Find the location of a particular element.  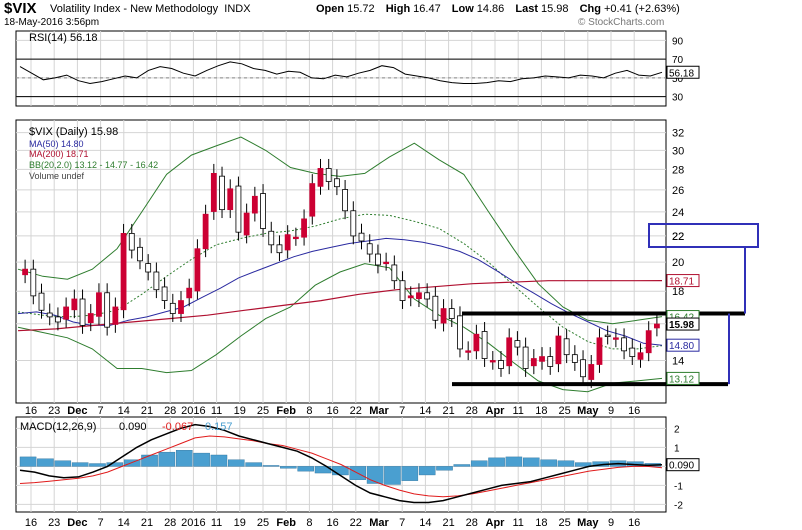

macd-legend-name: MACD(12,26,9) is located at coordinates (58, 427).